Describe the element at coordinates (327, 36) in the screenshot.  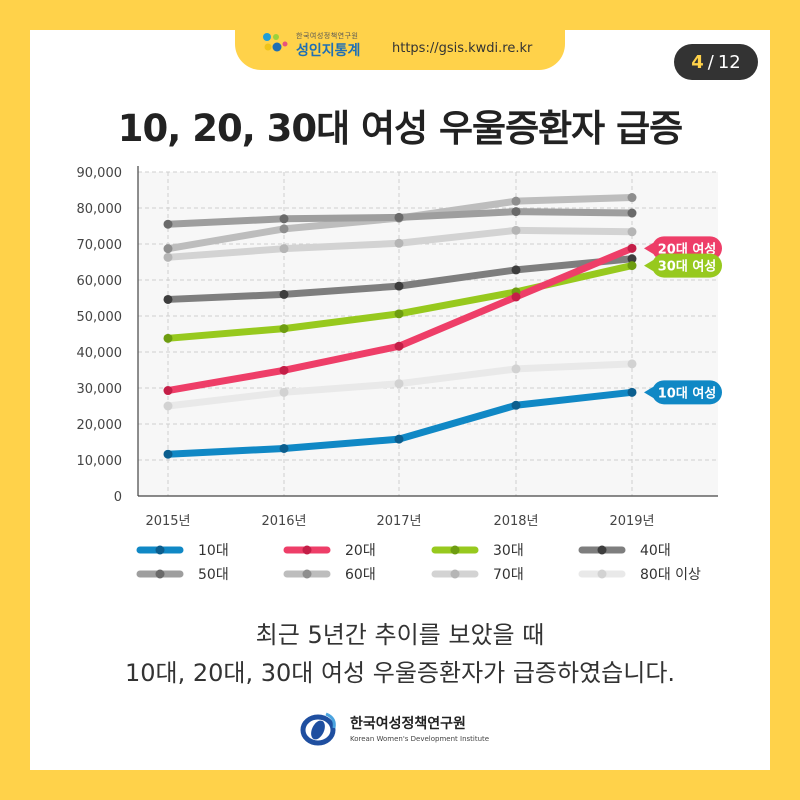
I see `brand-org-small: 한국여성정책연구원` at that location.